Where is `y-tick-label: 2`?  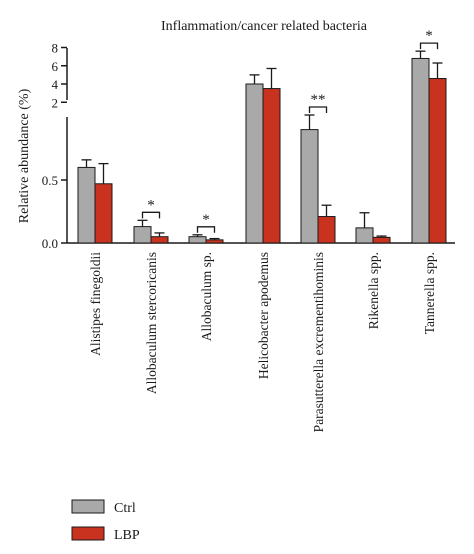
y-tick-label: 2 is located at coordinates (55, 102).